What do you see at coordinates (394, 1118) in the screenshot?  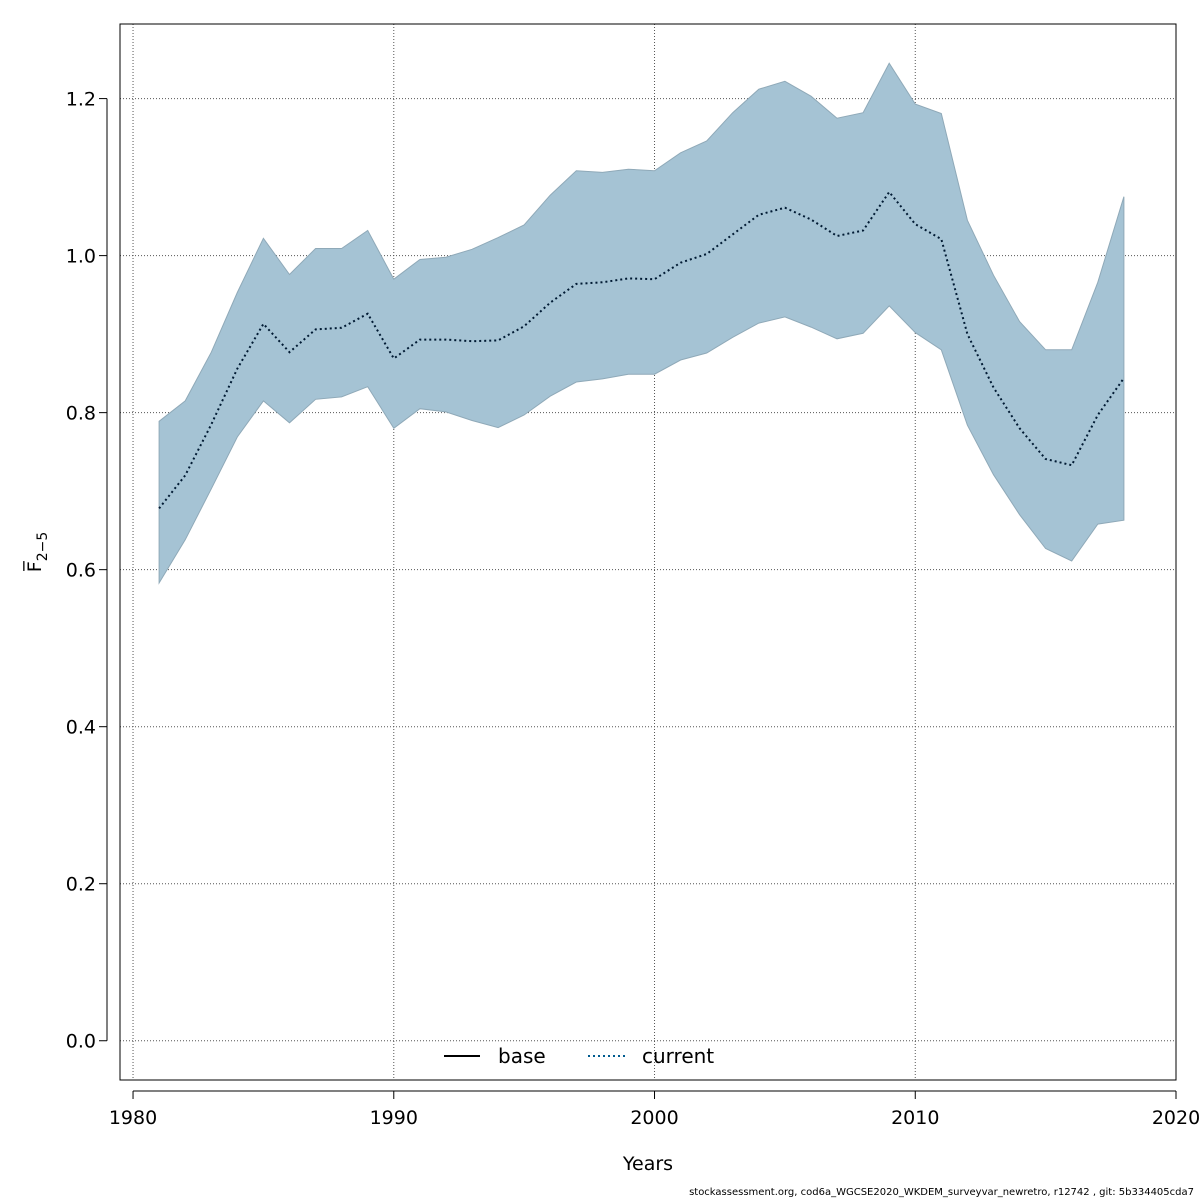 I see `x-tick-label: 1990` at bounding box center [394, 1118].